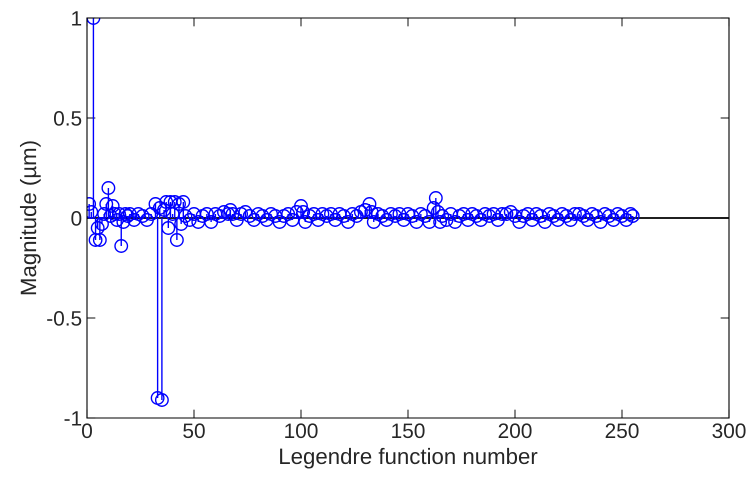 The image size is (749, 489). I want to click on x-tick-label: 300, so click(729, 430).